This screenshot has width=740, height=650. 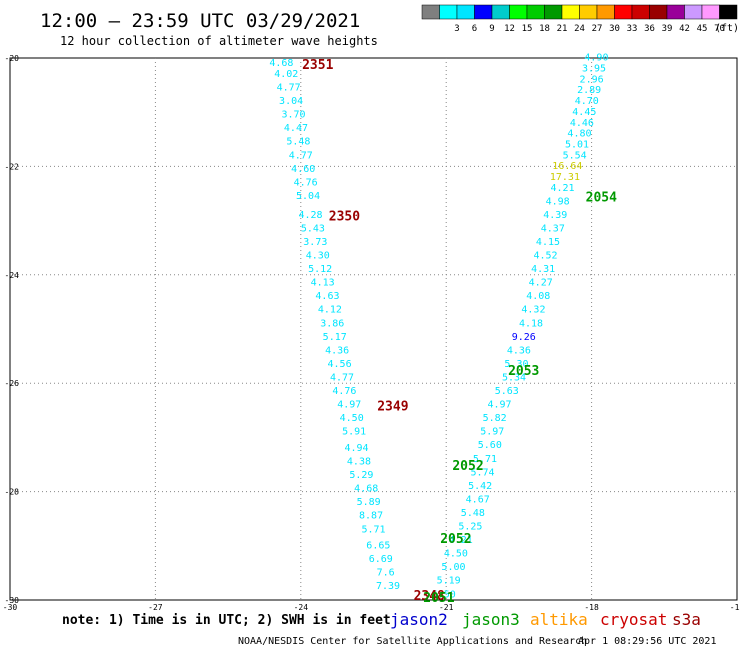 What do you see at coordinates (369, 502) in the screenshot?
I see `wave-height-point: 5.89` at bounding box center [369, 502].